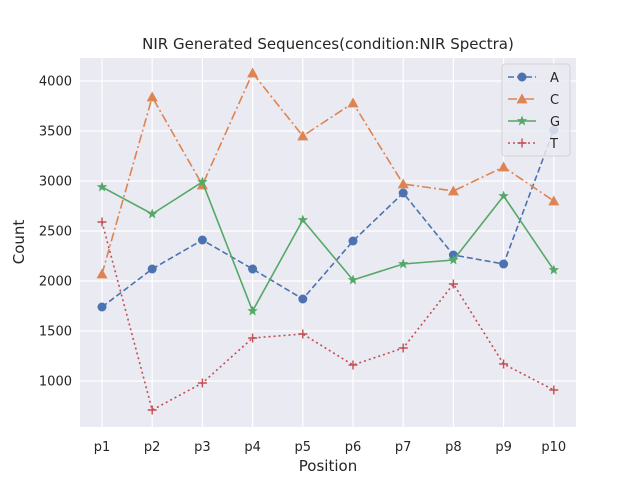  What do you see at coordinates (55, 82) in the screenshot?
I see `y-tick-label: 4000` at bounding box center [55, 82].